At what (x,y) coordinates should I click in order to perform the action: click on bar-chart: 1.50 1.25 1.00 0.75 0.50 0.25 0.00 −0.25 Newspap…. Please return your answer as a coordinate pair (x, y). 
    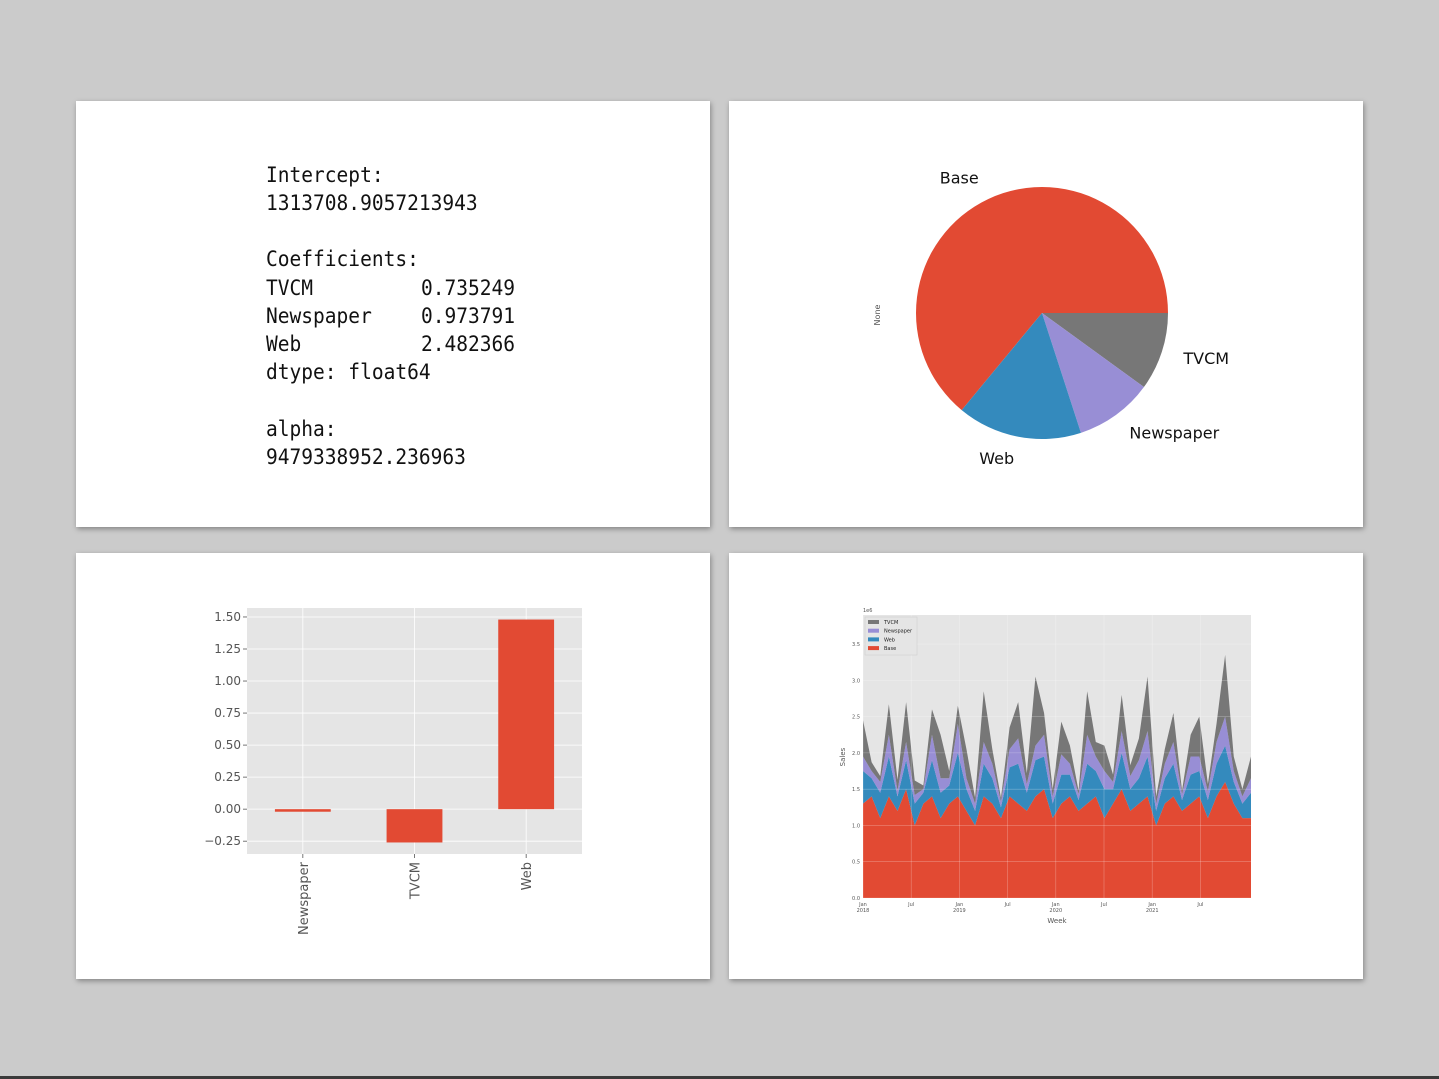
    Looking at the image, I should click on (393, 771).